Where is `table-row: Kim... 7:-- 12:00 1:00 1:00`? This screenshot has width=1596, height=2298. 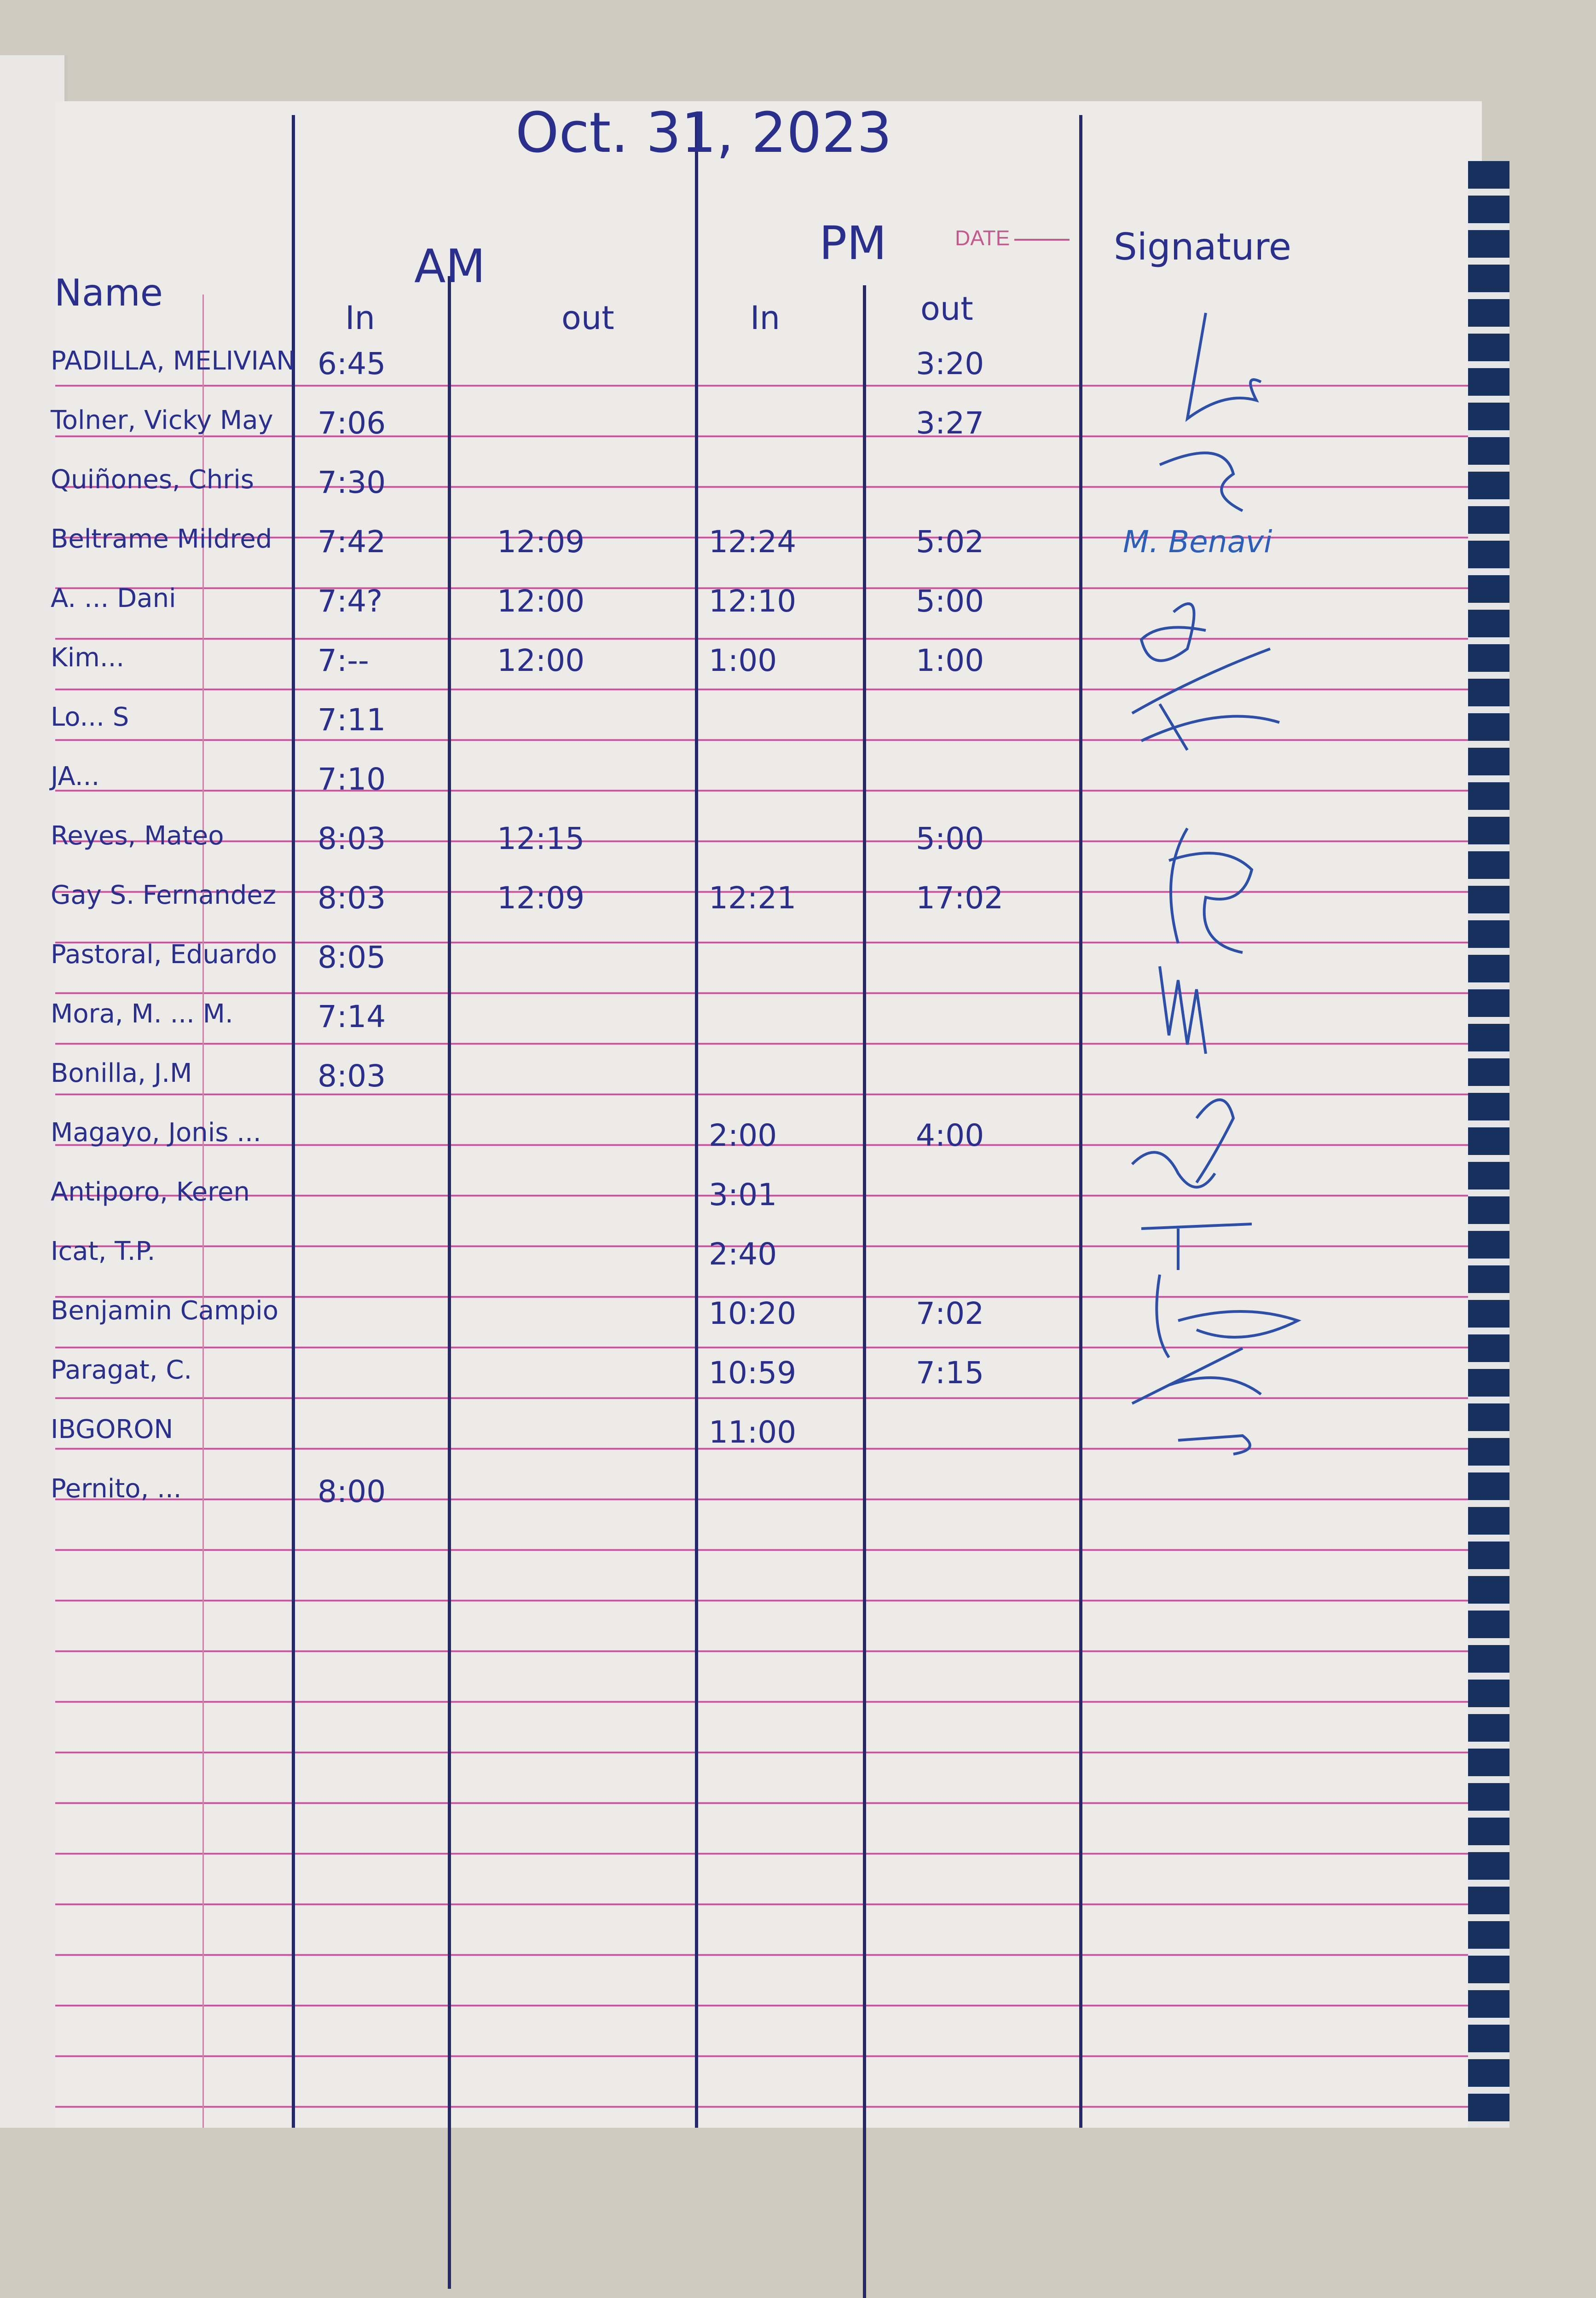
table-row: Kim... 7:-- 12:00 1:00 1:00 is located at coordinates (737, 670).